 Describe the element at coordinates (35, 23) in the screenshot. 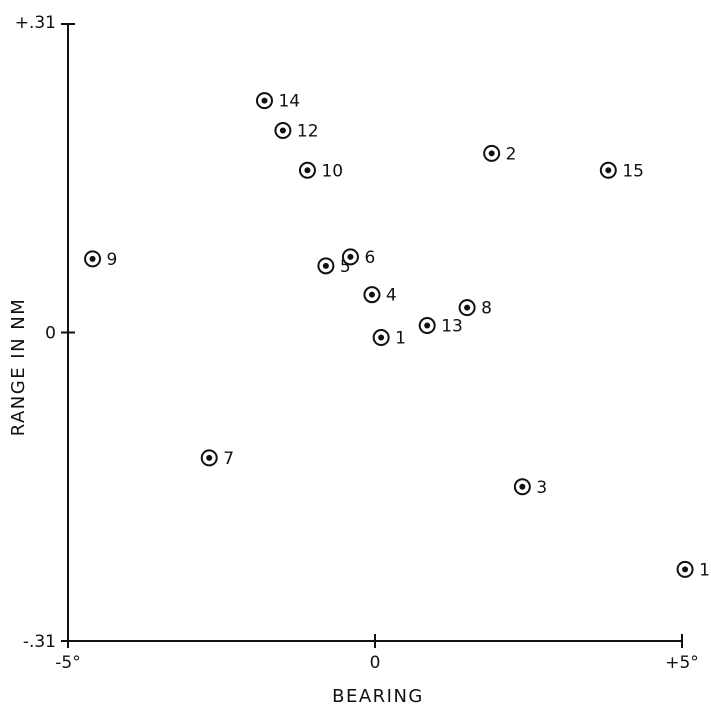

I see `y-tick-label: +.31` at that location.